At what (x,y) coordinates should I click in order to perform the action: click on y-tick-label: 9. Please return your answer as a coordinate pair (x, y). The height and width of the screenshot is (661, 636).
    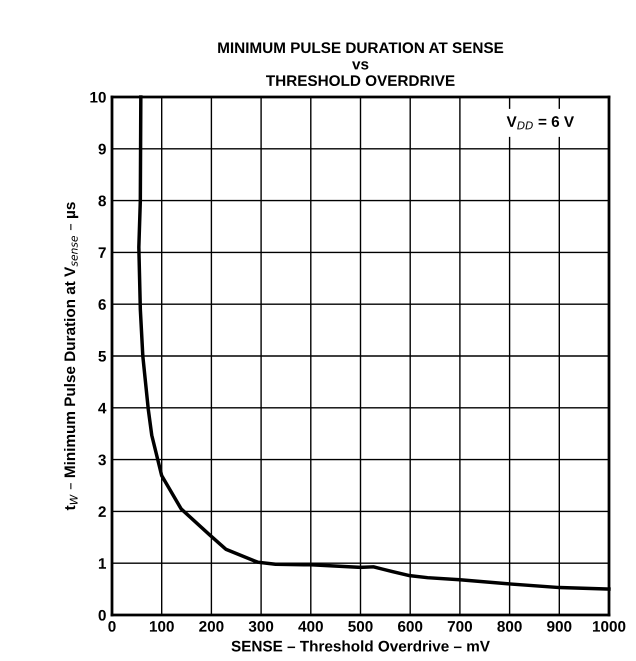
    Looking at the image, I should click on (102, 149).